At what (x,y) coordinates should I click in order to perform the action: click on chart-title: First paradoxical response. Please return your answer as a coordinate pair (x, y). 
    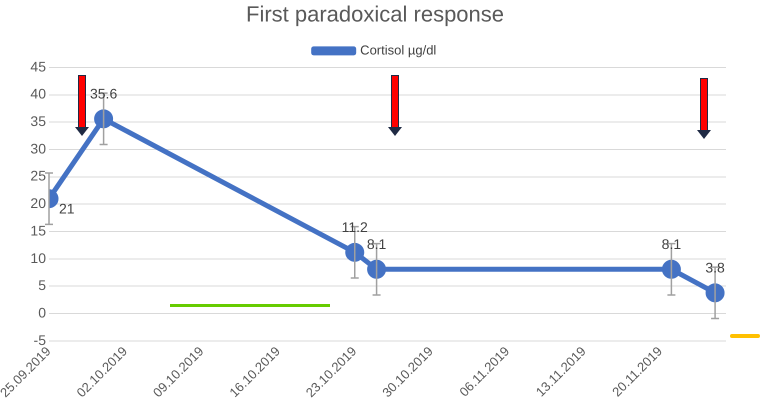
    Looking at the image, I should click on (375, 13).